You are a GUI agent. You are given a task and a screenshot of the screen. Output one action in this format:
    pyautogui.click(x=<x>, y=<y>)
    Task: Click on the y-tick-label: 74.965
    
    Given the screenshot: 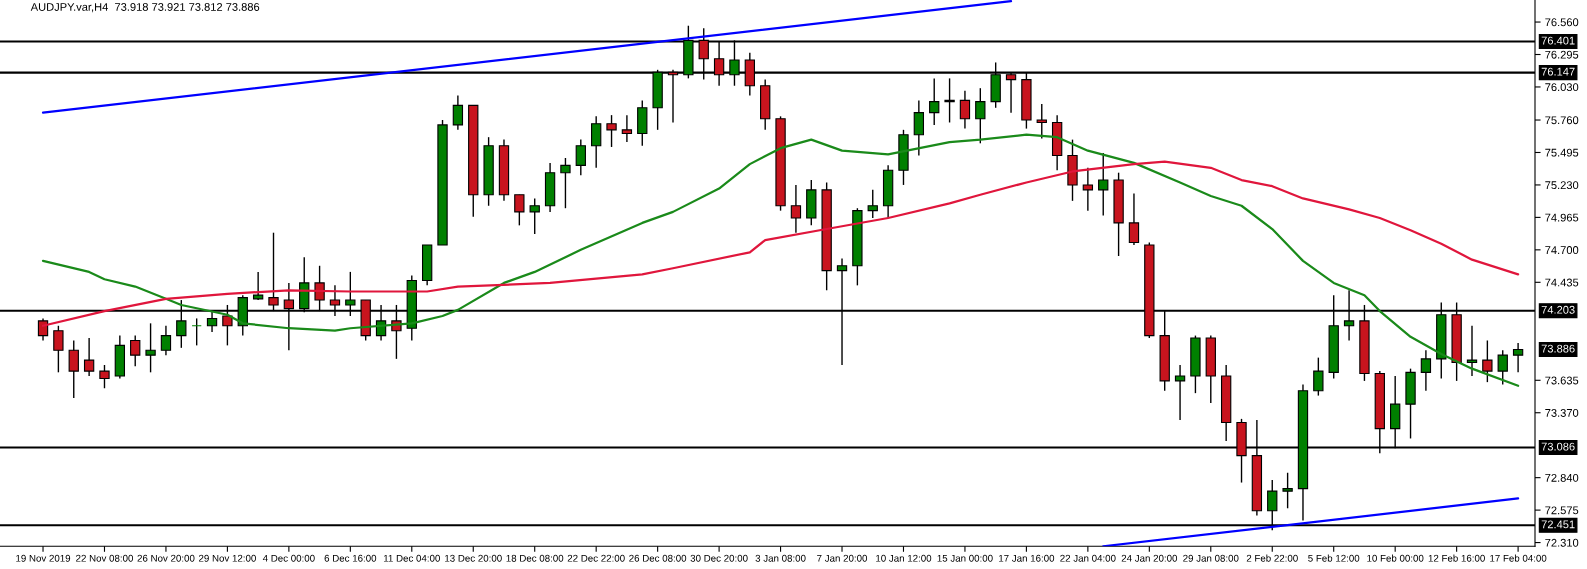 What is the action you would take?
    pyautogui.click(x=1562, y=217)
    